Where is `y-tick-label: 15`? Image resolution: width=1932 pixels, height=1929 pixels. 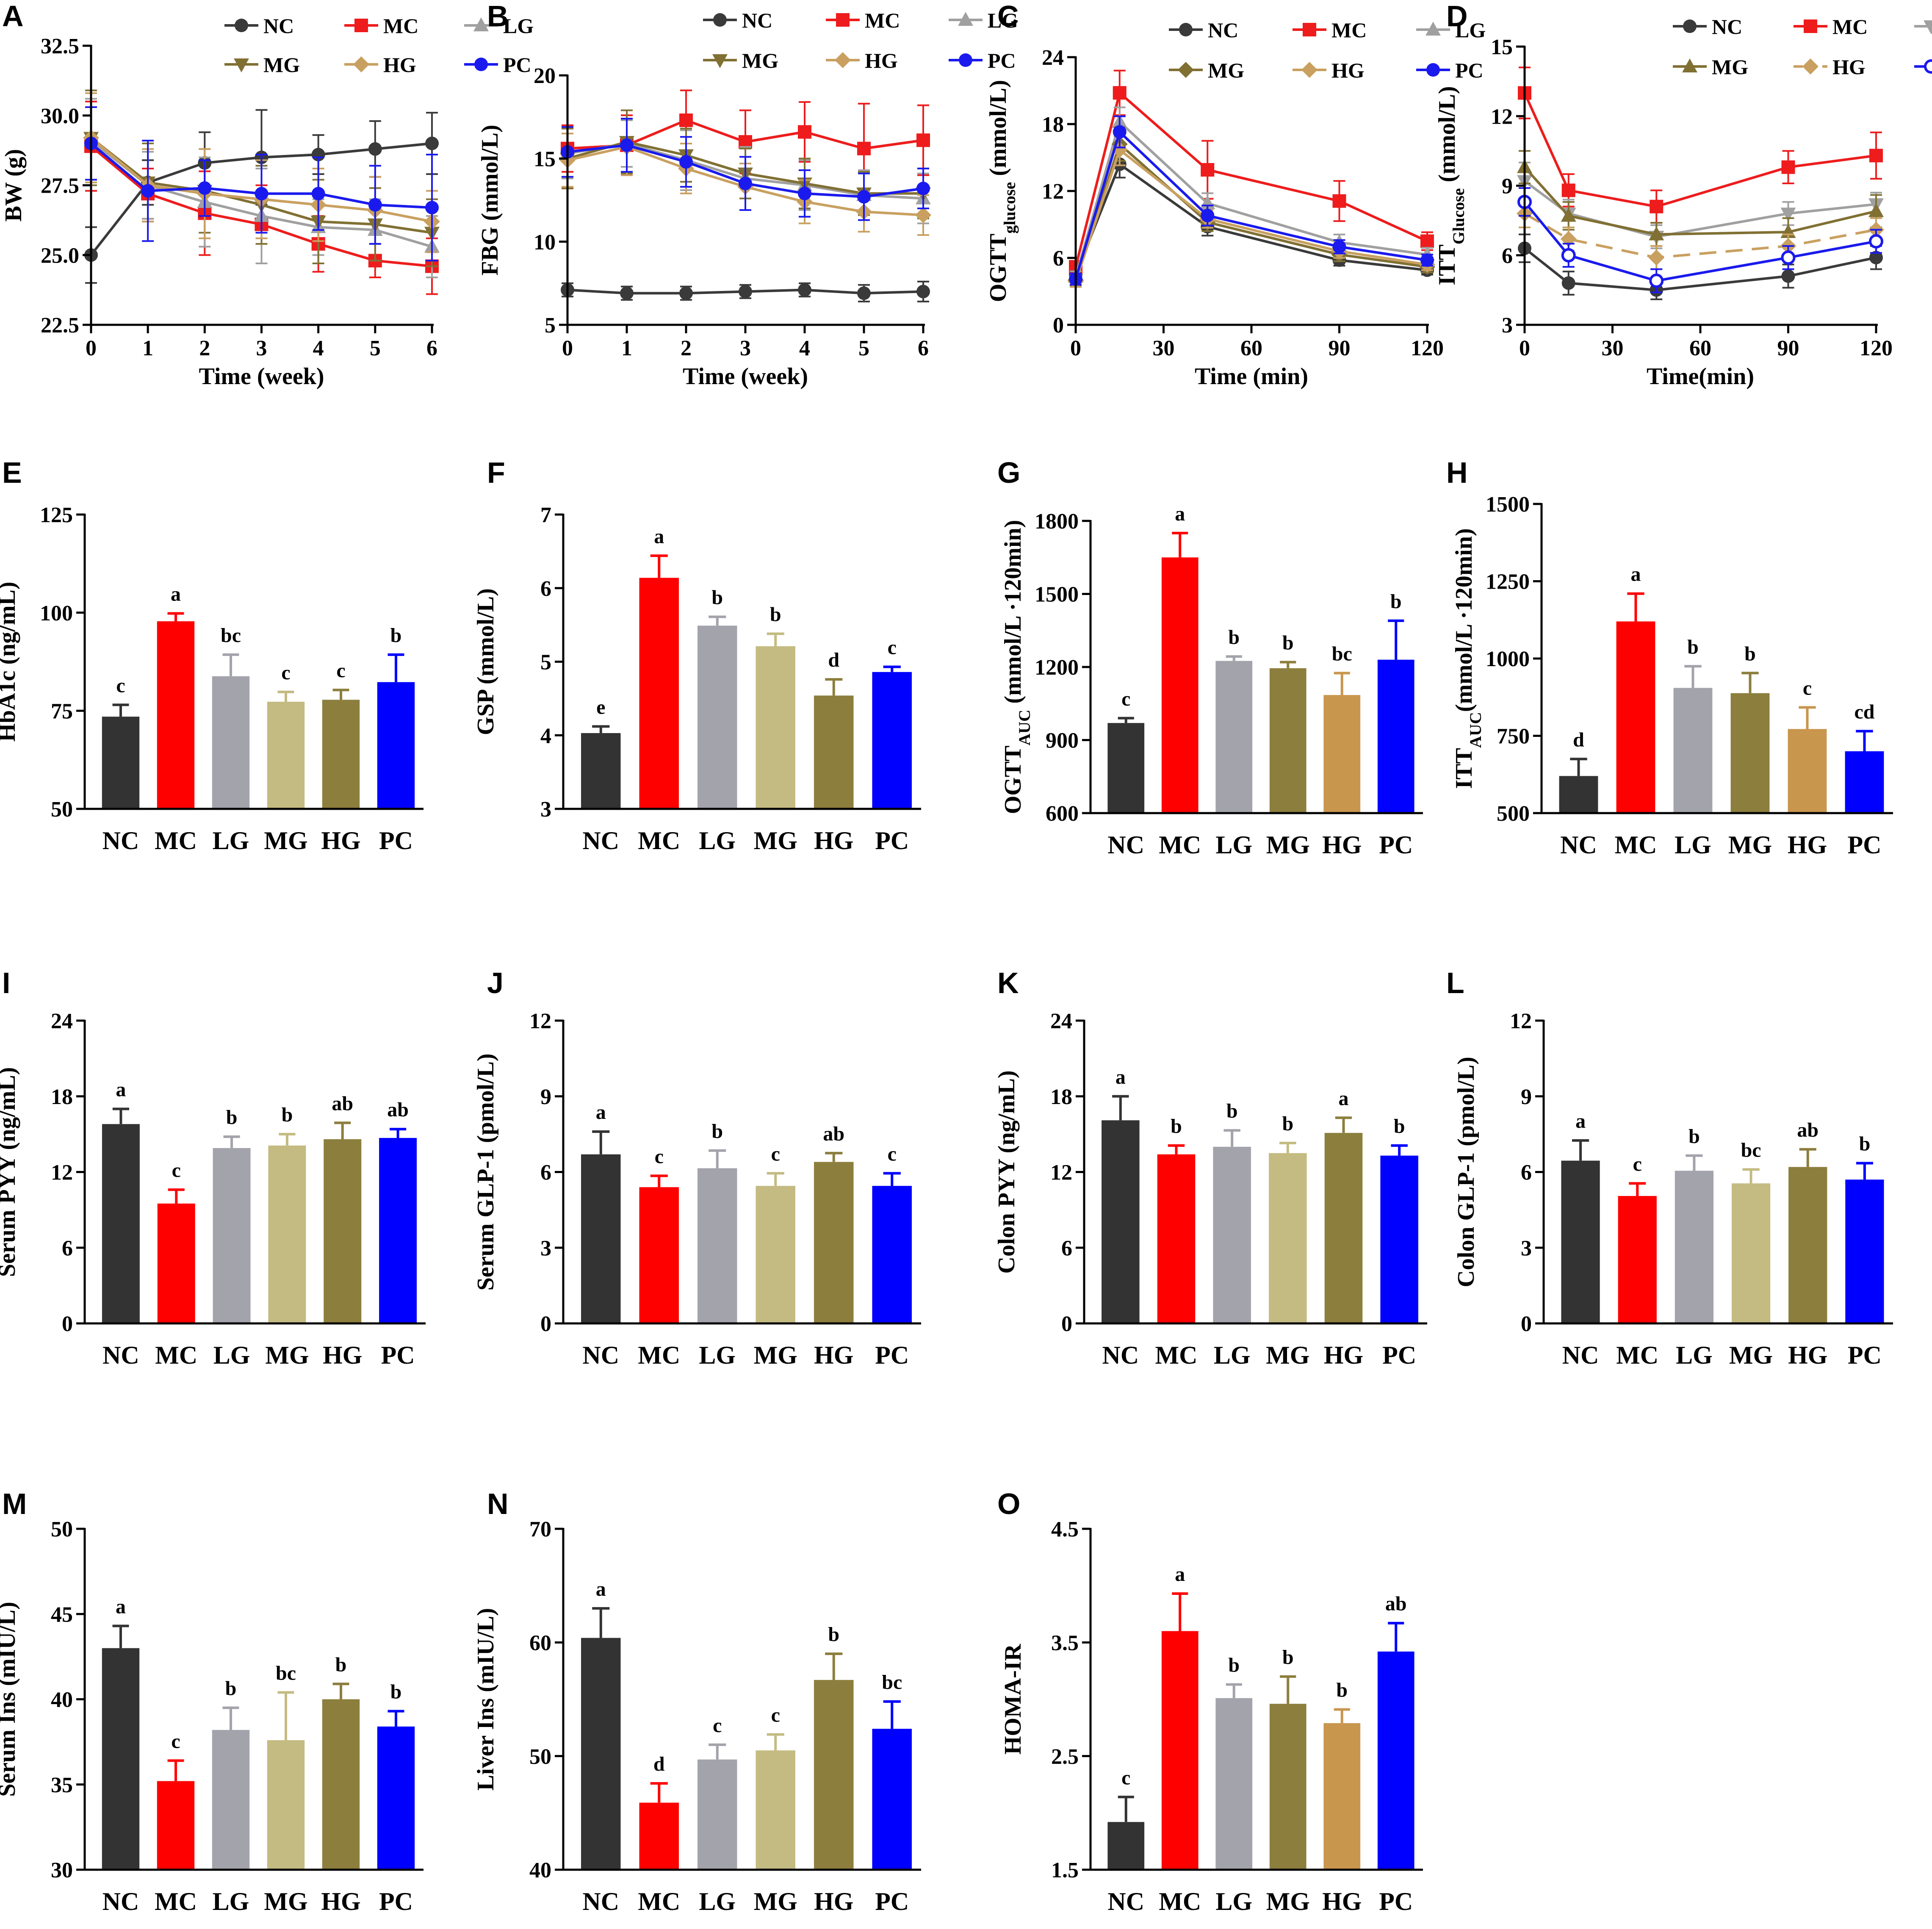 y-tick-label: 15 is located at coordinates (1502, 47).